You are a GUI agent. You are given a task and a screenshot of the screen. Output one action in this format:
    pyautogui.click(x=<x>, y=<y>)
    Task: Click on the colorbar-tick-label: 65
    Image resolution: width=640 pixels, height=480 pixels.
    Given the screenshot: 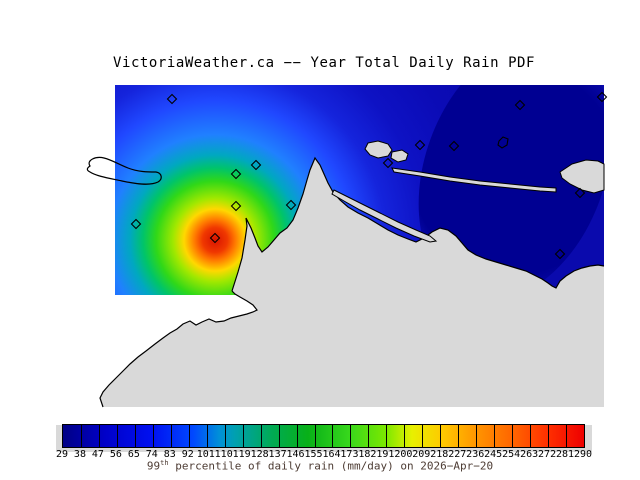 What is the action you would take?
    pyautogui.click(x=133, y=454)
    